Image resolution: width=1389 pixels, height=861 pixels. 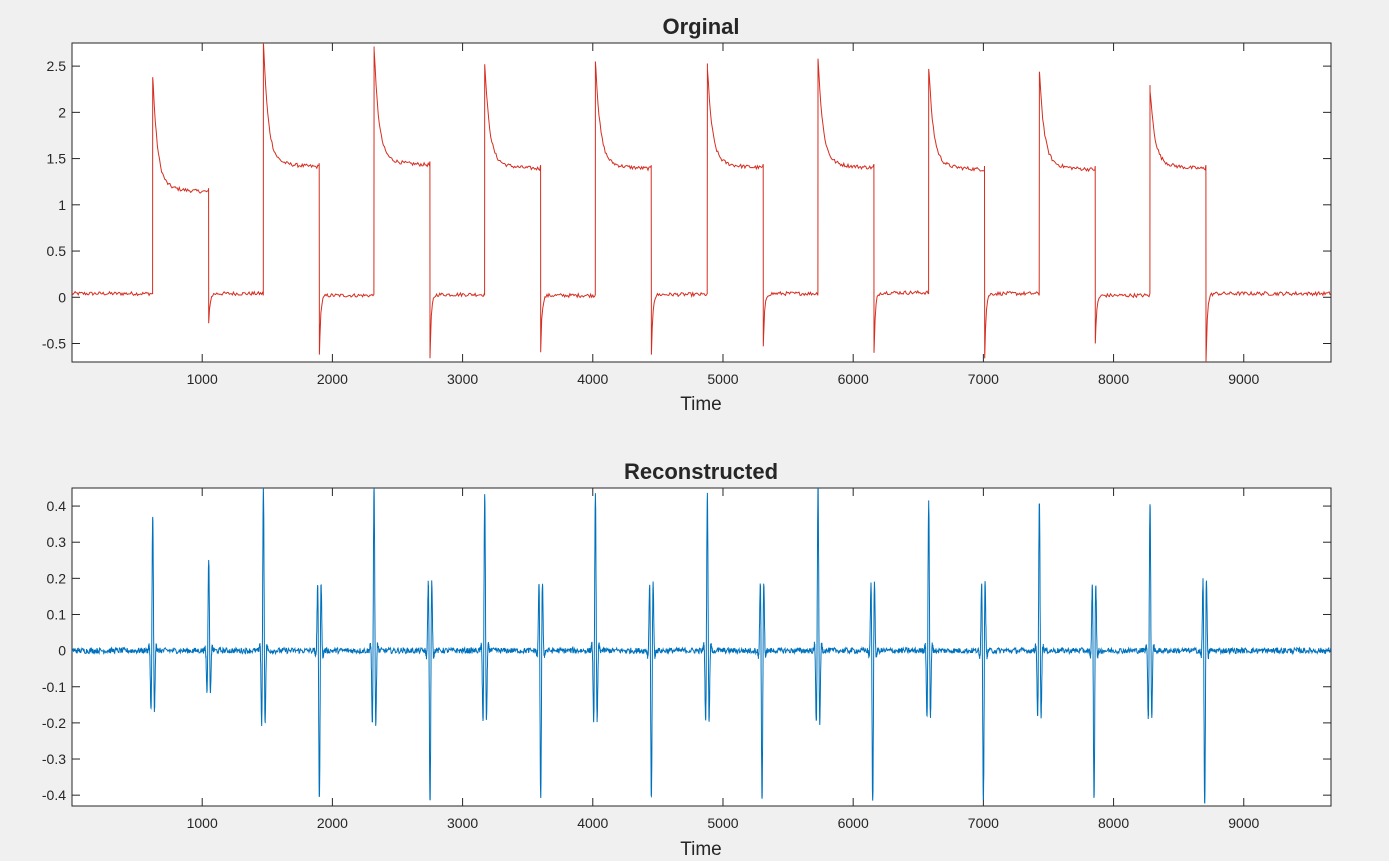 What do you see at coordinates (54, 795) in the screenshot?
I see `y-tick-label-reconstructed: -0.4` at bounding box center [54, 795].